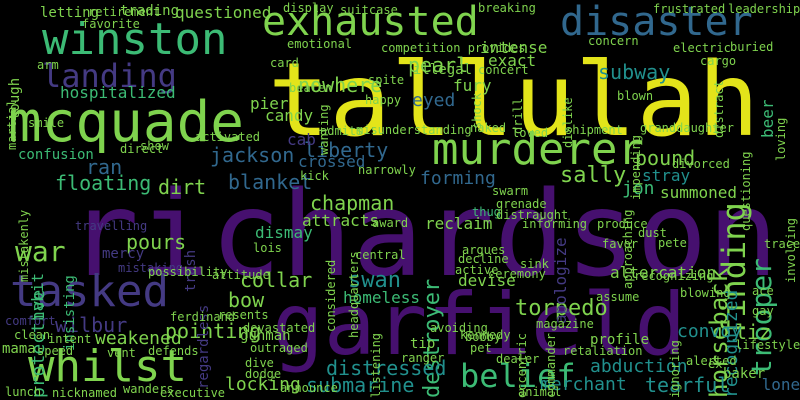 This screenshot has height=400, width=800. Describe the element at coordinates (763, 291) in the screenshot. I see `word-ace: ace` at that location.